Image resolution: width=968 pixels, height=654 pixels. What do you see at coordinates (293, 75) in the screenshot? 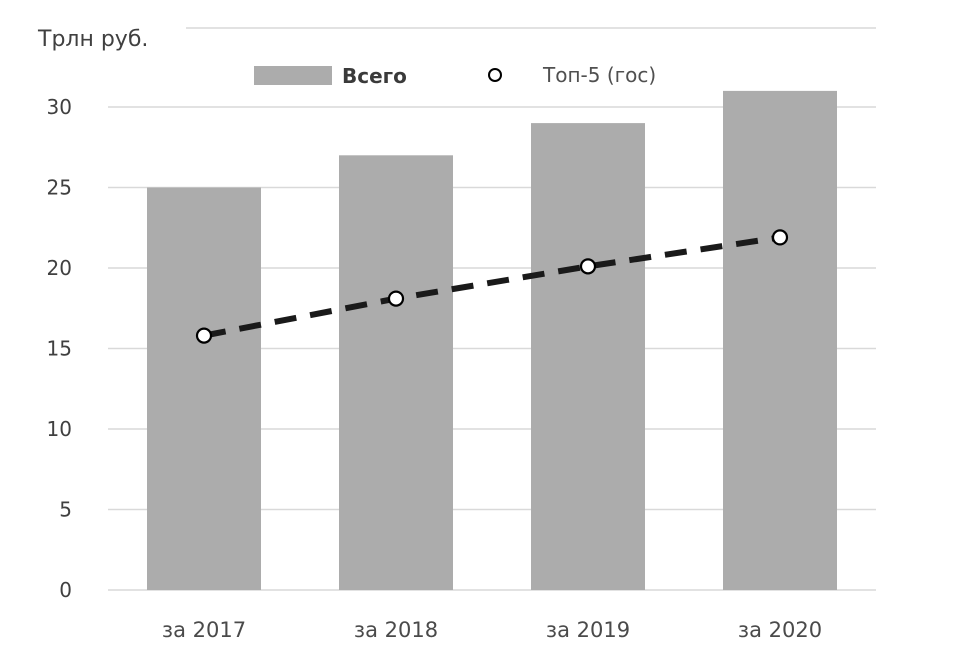
I see `legend-swatch-vsego` at bounding box center [293, 75].